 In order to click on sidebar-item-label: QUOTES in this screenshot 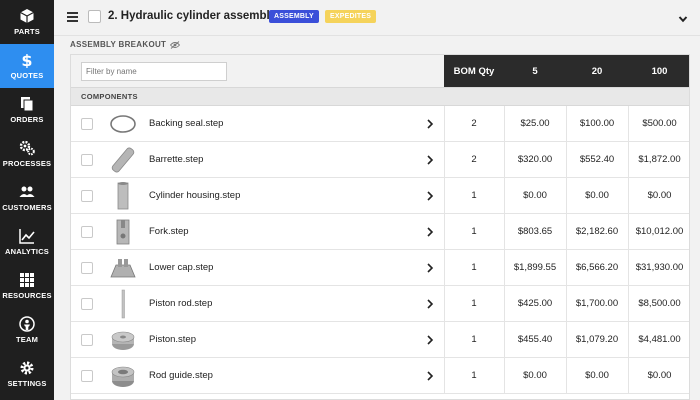, I will do `click(27, 75)`.